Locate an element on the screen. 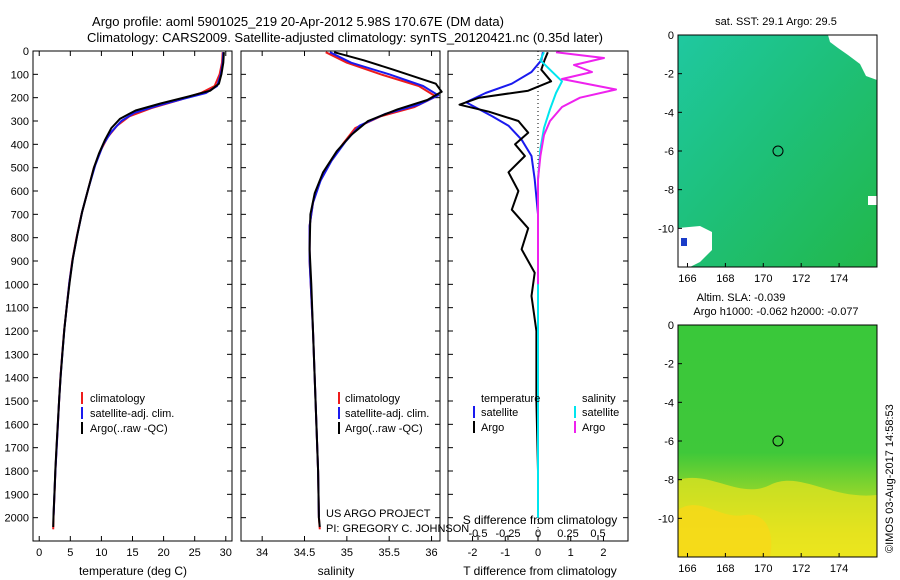 The height and width of the screenshot is (580, 900). series-line-temperature-satellite is located at coordinates (504, 285).